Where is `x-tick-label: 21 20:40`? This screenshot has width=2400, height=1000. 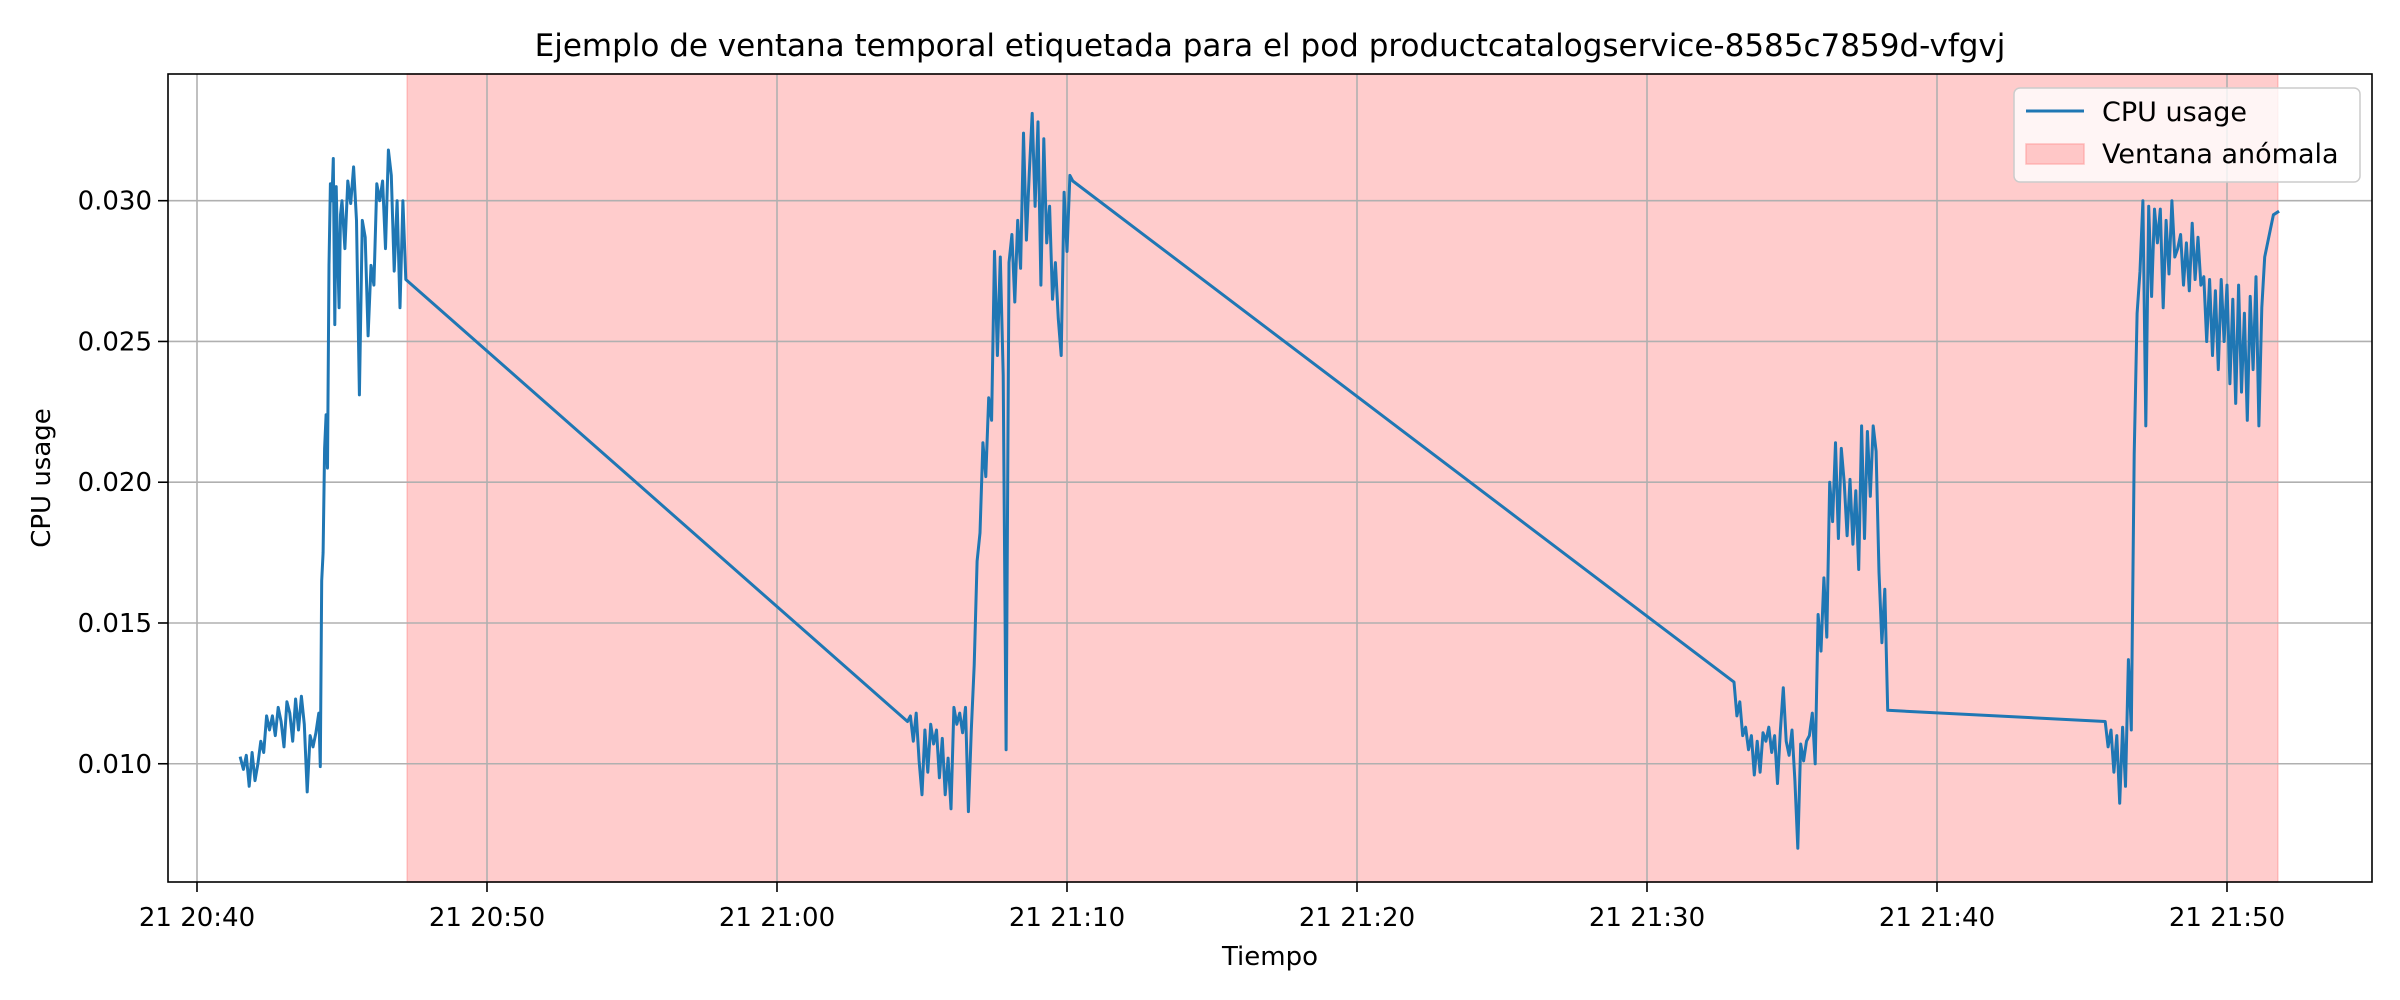
x-tick-label: 21 20:40 is located at coordinates (197, 918).